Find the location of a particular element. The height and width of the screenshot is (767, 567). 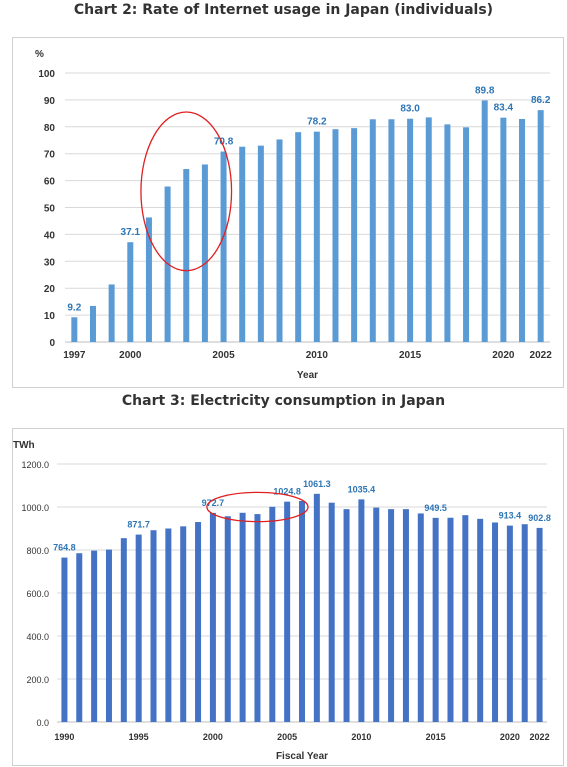

data-label: 37.1 is located at coordinates (131, 232).